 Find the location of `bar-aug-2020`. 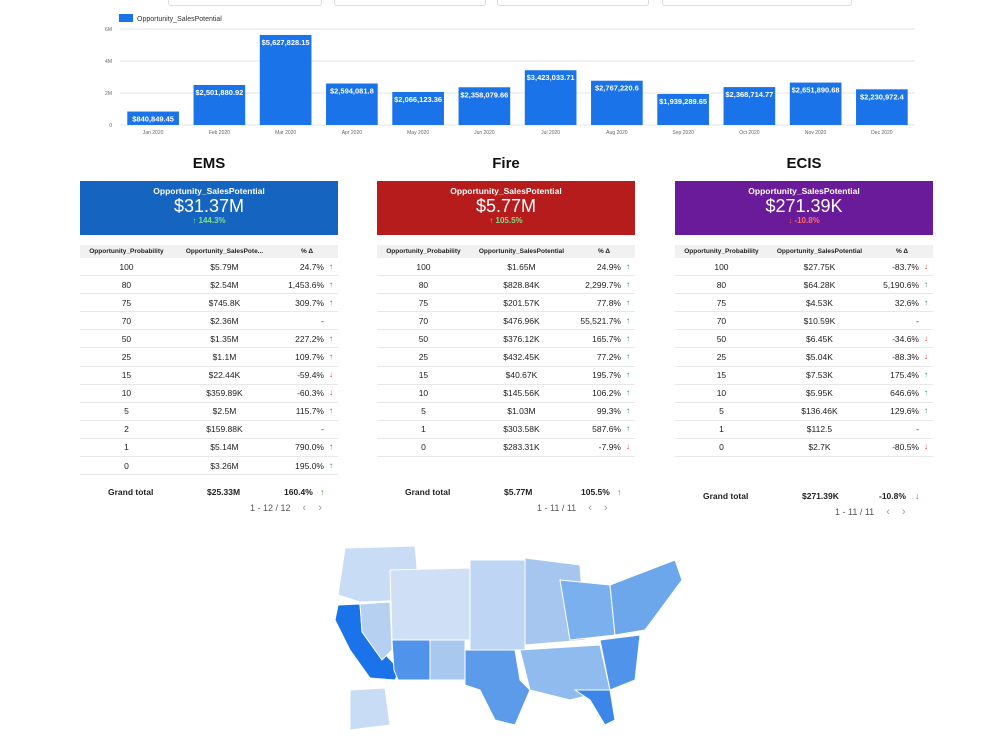

bar-aug-2020 is located at coordinates (617, 102).